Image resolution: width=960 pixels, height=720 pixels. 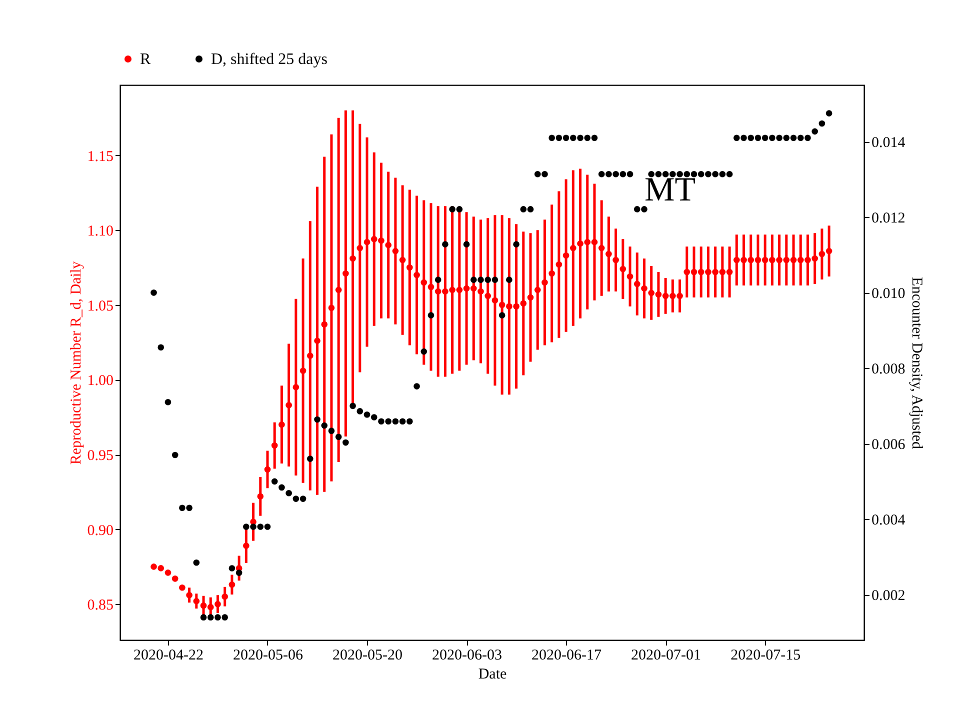 What do you see at coordinates (168, 656) in the screenshot?
I see `x-tick-label: 2020-04-22` at bounding box center [168, 656].